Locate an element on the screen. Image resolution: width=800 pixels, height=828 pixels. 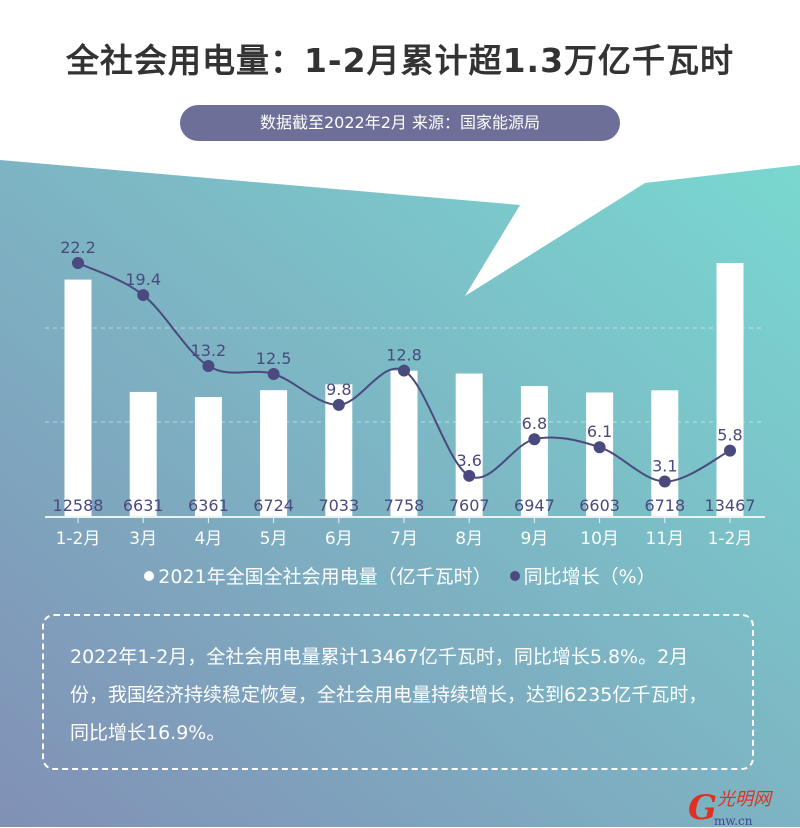
x-tick-label: 7月 is located at coordinates (404, 539).